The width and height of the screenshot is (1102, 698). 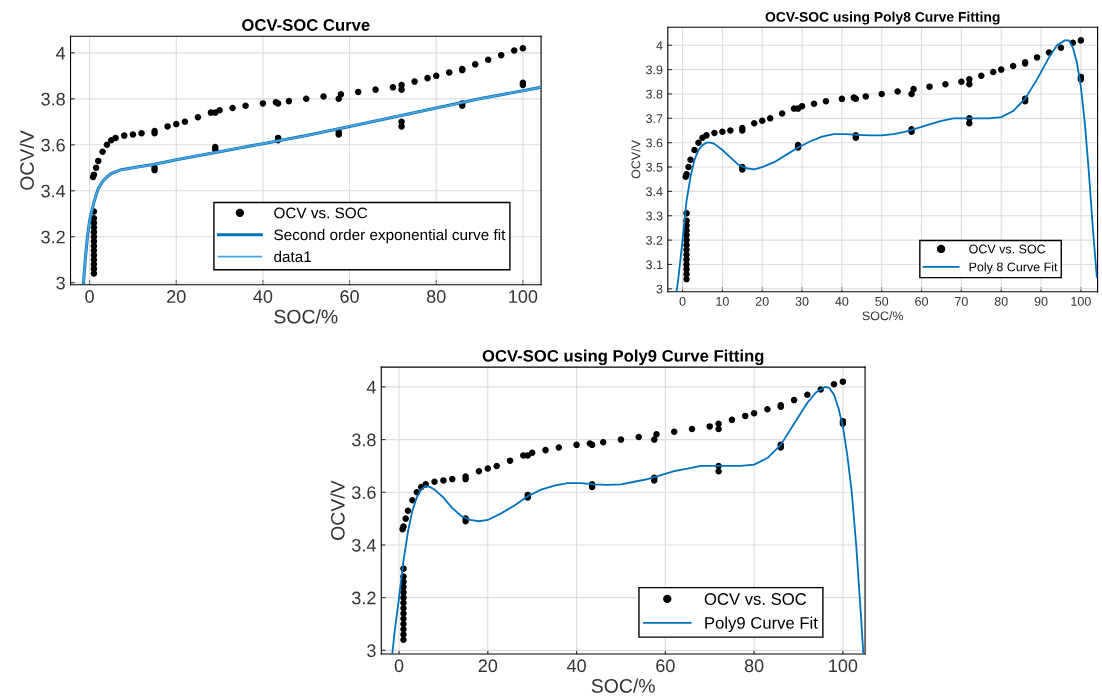 What do you see at coordinates (292, 256) in the screenshot?
I see `legend-label: data1` at bounding box center [292, 256].